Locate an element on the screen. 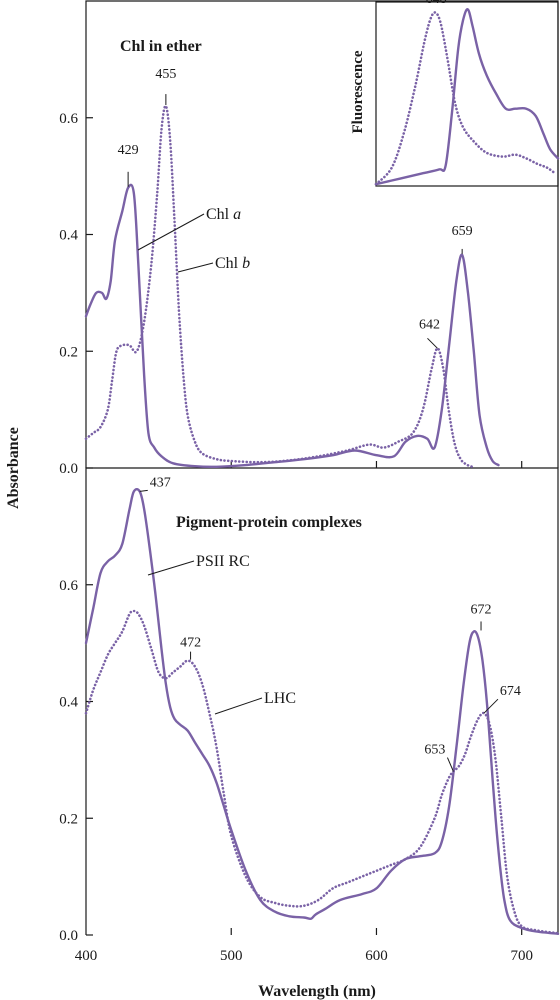  series-label-lhc: LHC is located at coordinates (280, 698).